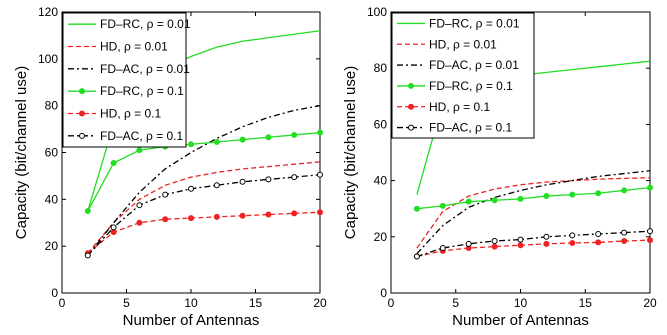 The height and width of the screenshot is (335, 667). Describe the element at coordinates (134, 47) in the screenshot. I see `legend-entry: HD, ρ = 0.01` at that location.